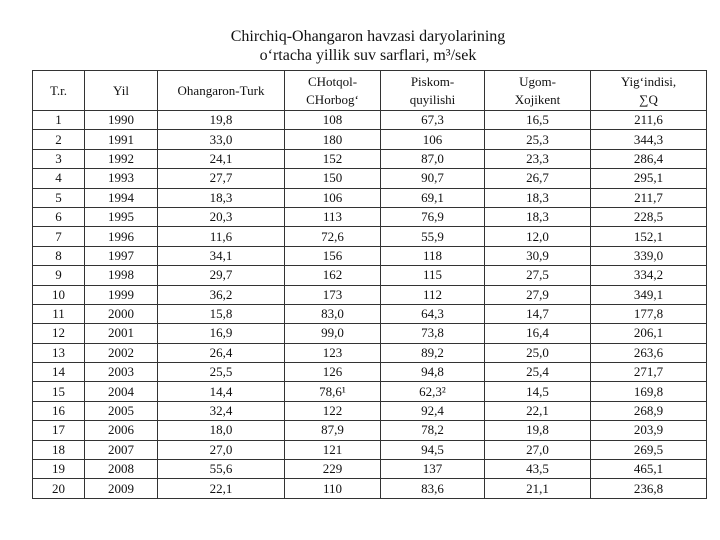  What do you see at coordinates (58, 217) in the screenshot?
I see `table-cell: 6` at bounding box center [58, 217].